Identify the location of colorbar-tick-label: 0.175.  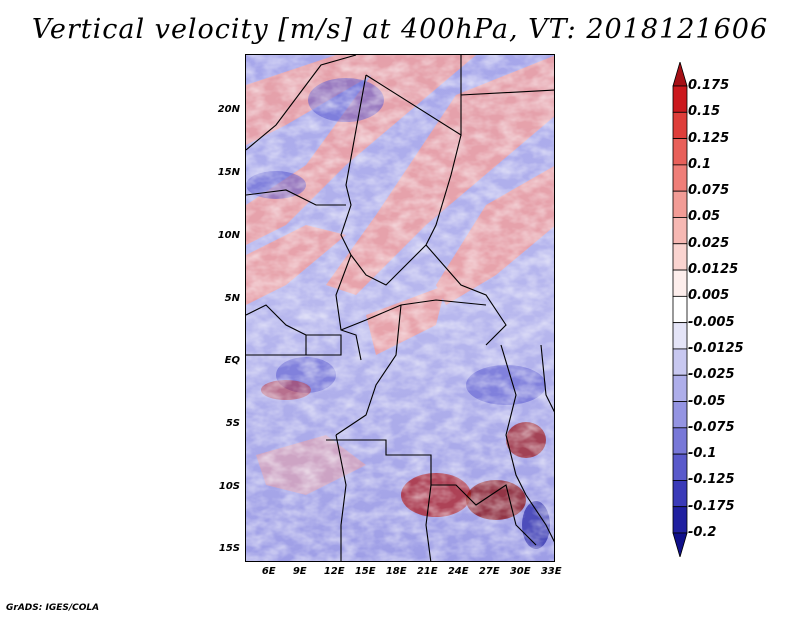
(709, 85).